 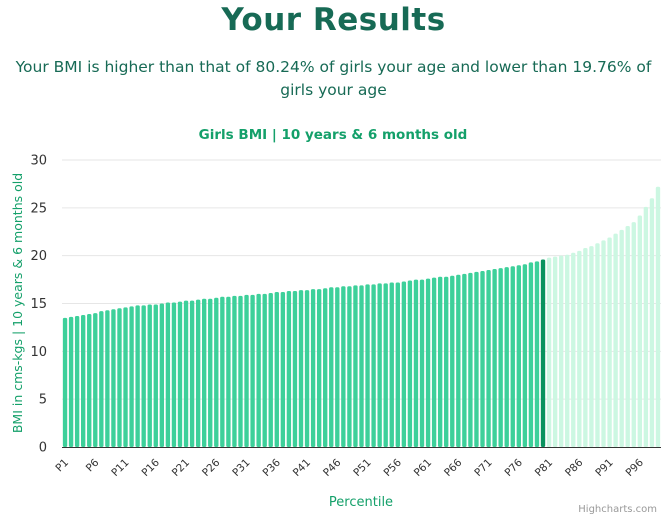 What do you see at coordinates (192, 373) in the screenshot?
I see `bar-p22` at bounding box center [192, 373].